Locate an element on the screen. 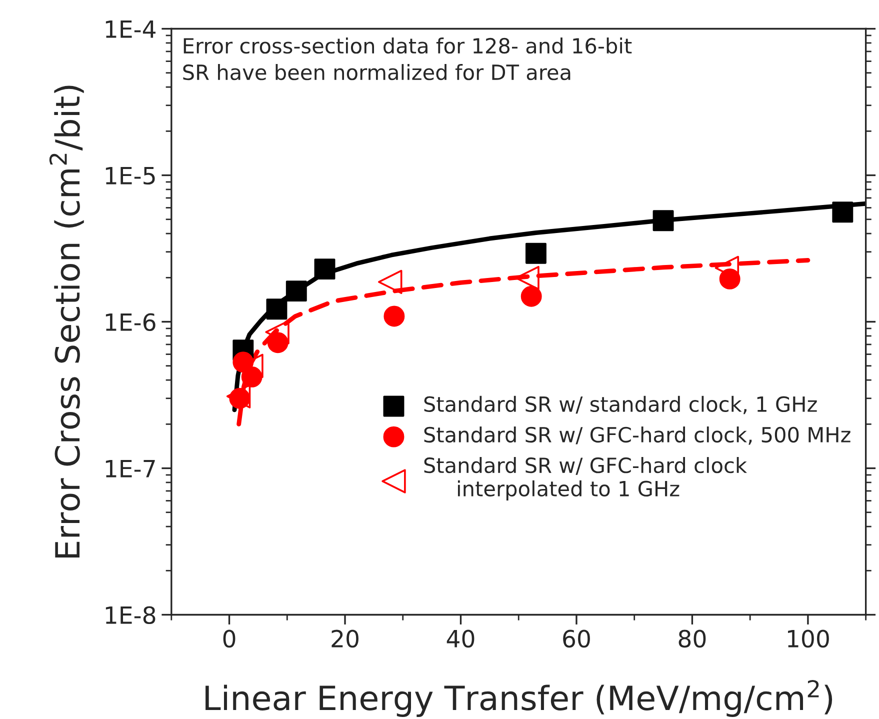 The width and height of the screenshot is (879, 719). annotation: Error cross-section data for 128- and 16-bit SR have been normalized for DT area is located at coordinates (407, 59).